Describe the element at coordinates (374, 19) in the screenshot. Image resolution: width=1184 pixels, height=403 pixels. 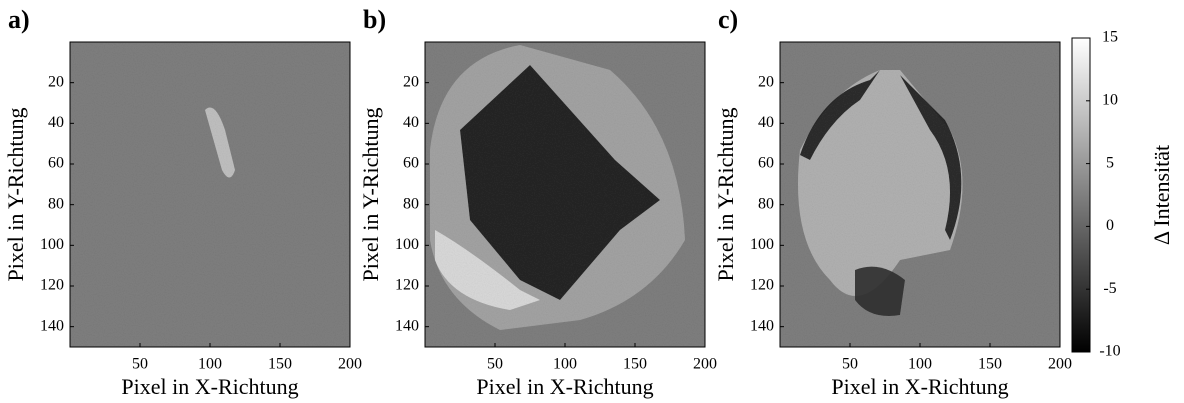
I see `panel-label: b)` at that location.